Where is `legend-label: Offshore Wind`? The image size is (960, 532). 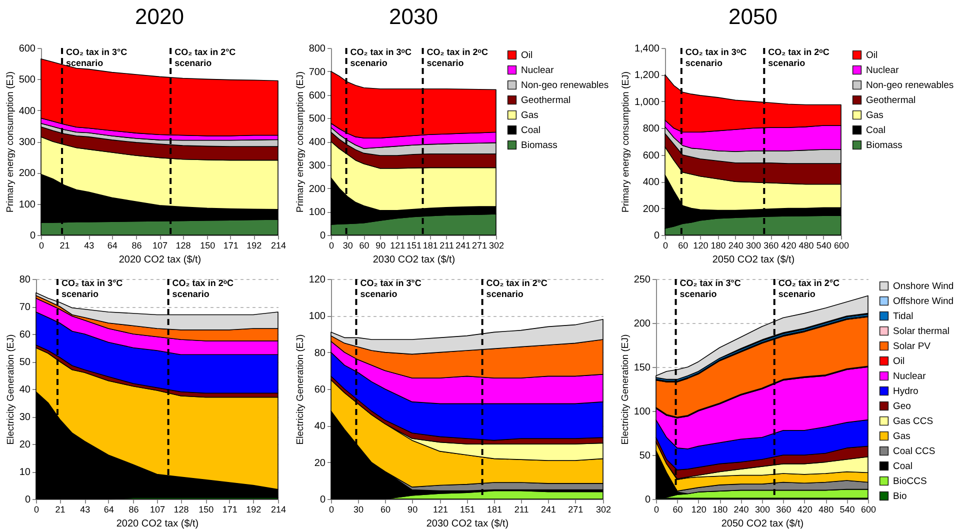 legend-label: Offshore Wind is located at coordinates (923, 301).